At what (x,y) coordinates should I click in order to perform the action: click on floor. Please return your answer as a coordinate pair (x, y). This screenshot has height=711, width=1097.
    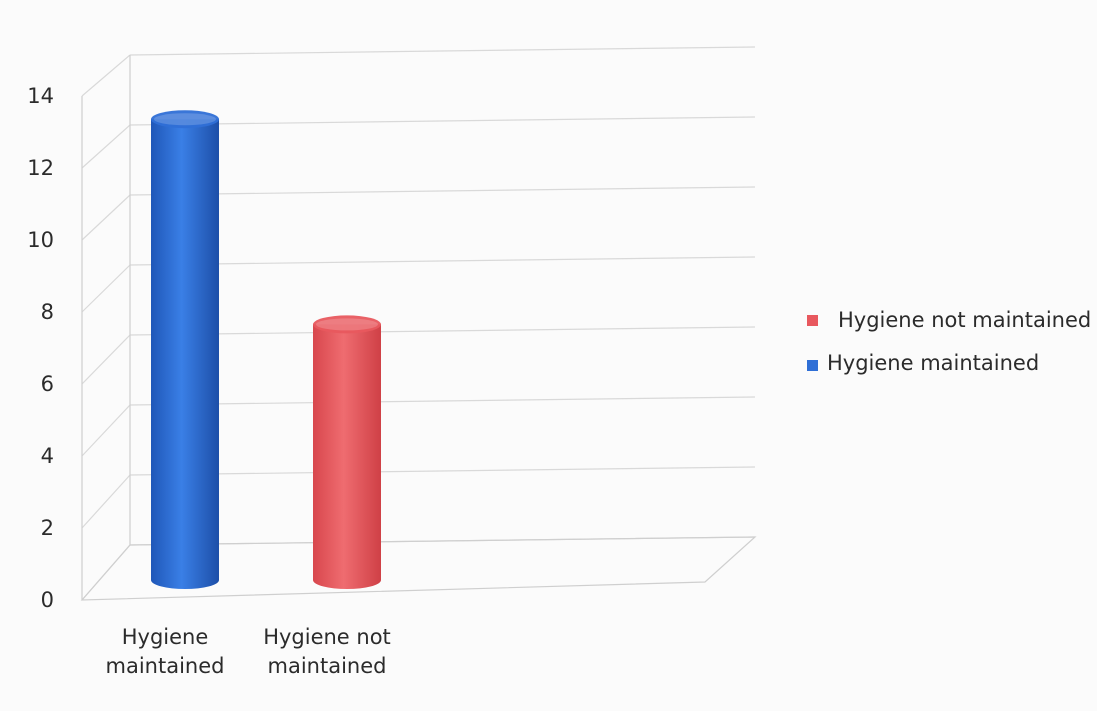
    Looking at the image, I should click on (418, 568).